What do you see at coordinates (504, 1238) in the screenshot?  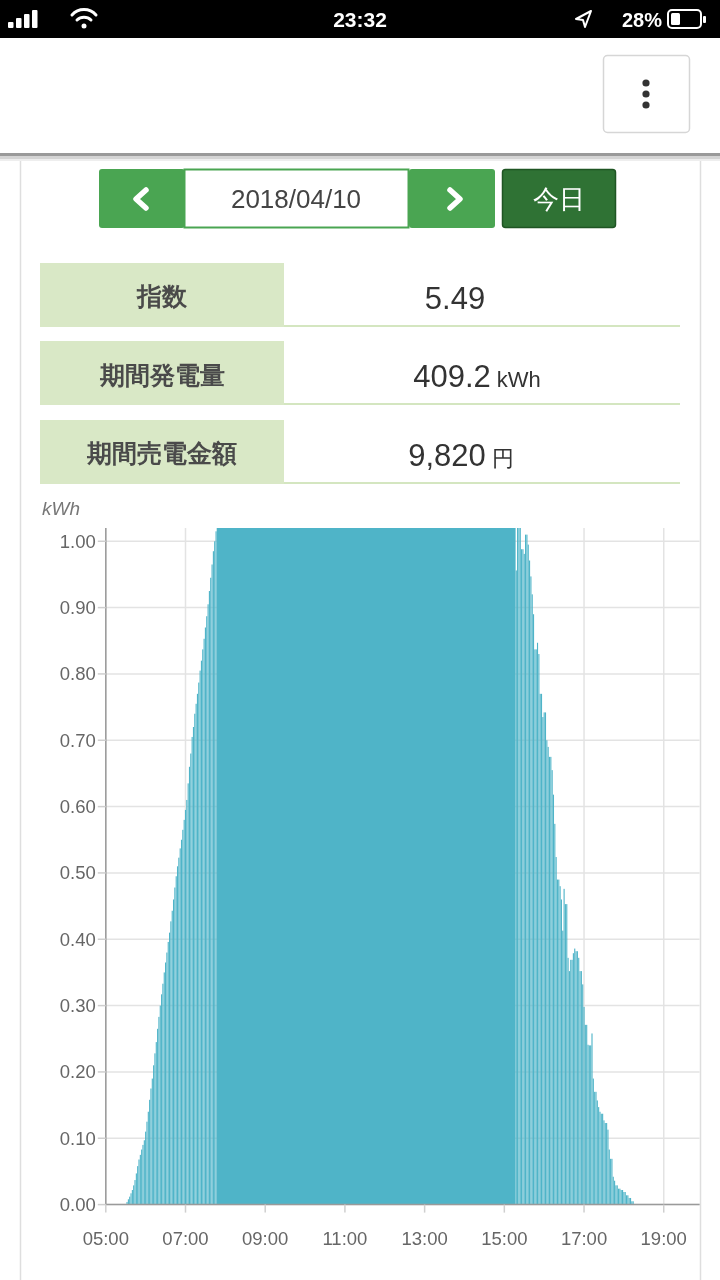 I see `x-tick-label: 15:00` at bounding box center [504, 1238].